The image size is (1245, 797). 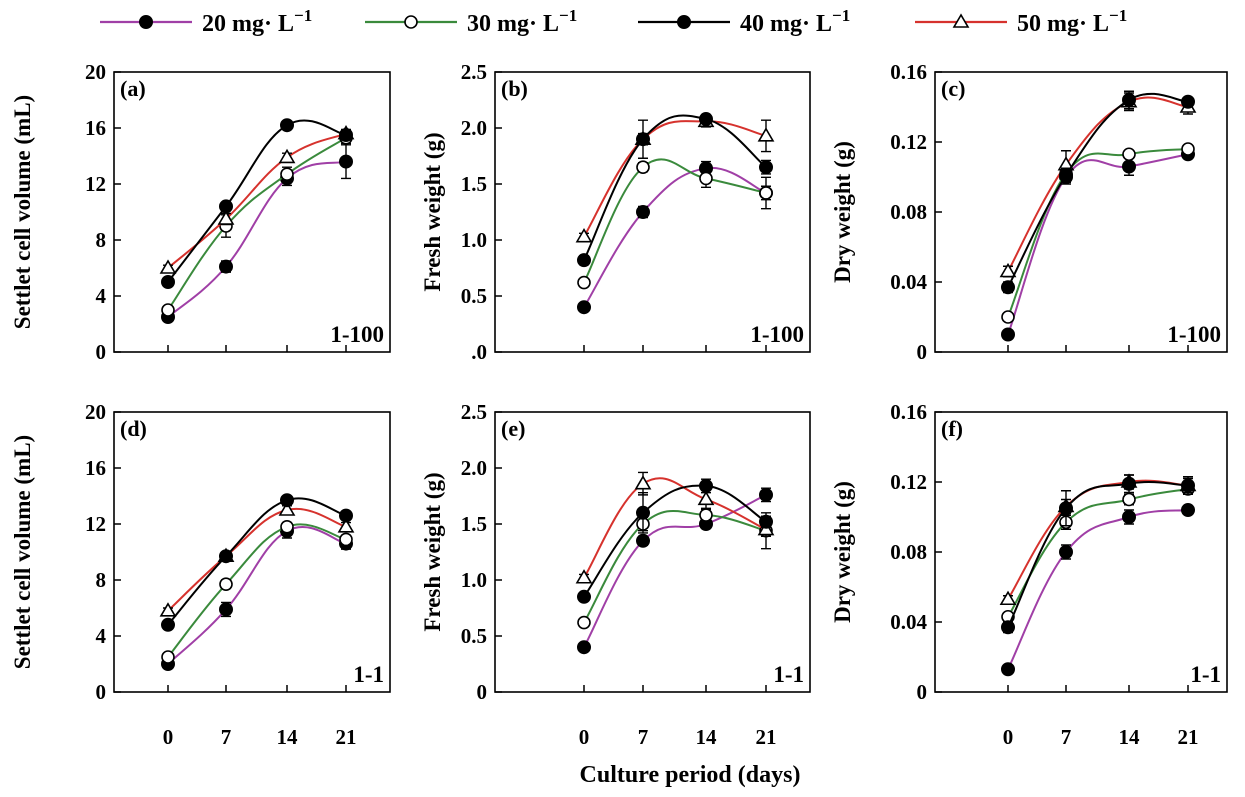 I want to click on y-tick-label: 2.5, so click(x=474, y=412).